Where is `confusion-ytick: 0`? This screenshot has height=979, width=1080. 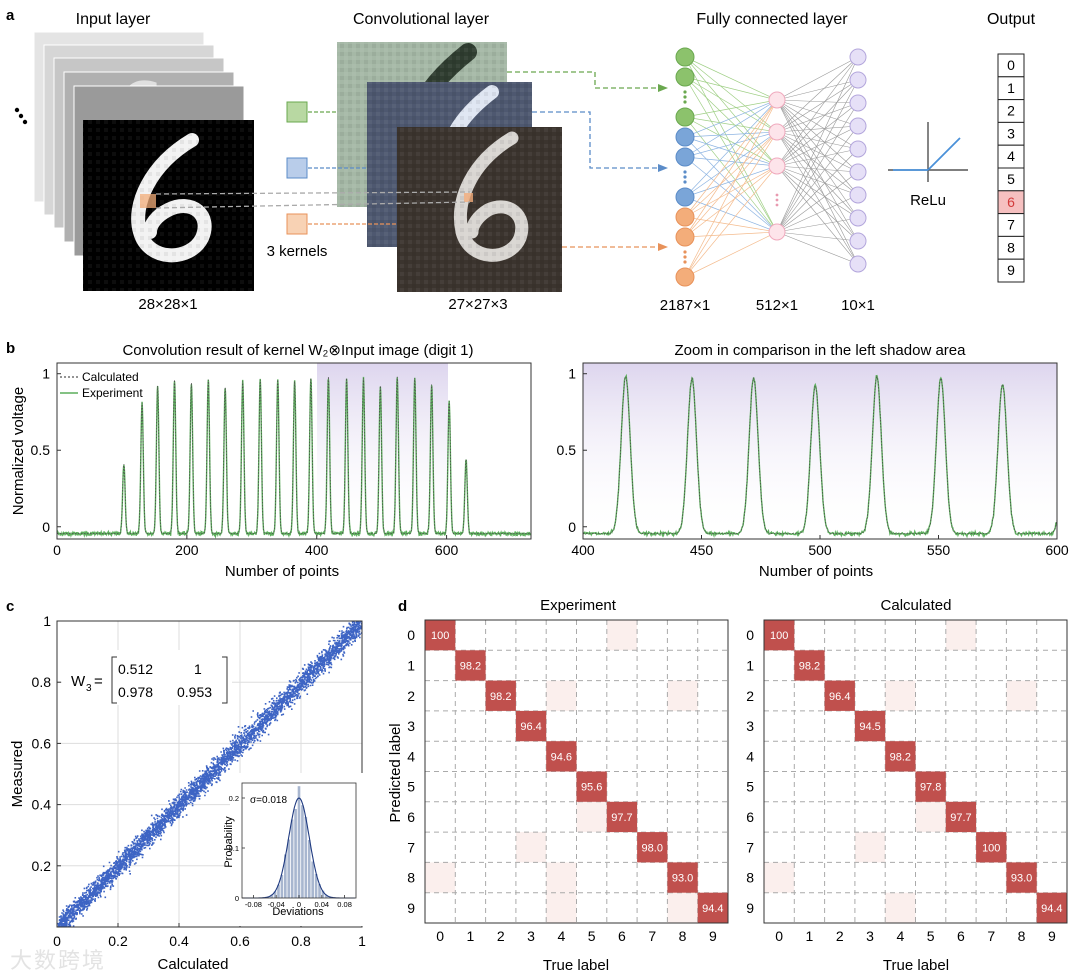 confusion-ytick: 0 is located at coordinates (411, 635).